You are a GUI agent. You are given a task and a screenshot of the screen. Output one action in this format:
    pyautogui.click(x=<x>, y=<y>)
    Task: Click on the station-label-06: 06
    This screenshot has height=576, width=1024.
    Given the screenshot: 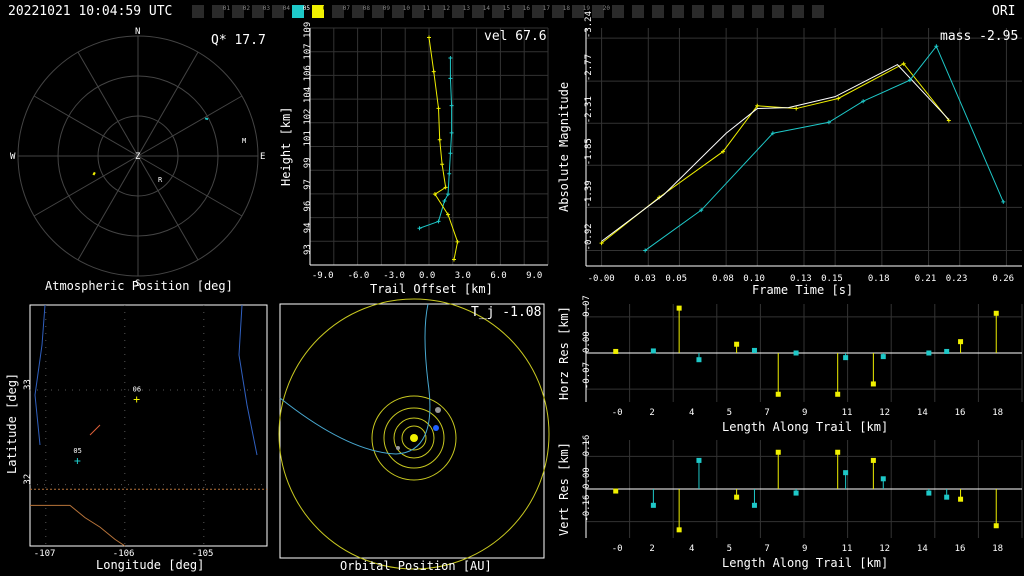 What is the action you would take?
    pyautogui.click(x=137, y=390)
    